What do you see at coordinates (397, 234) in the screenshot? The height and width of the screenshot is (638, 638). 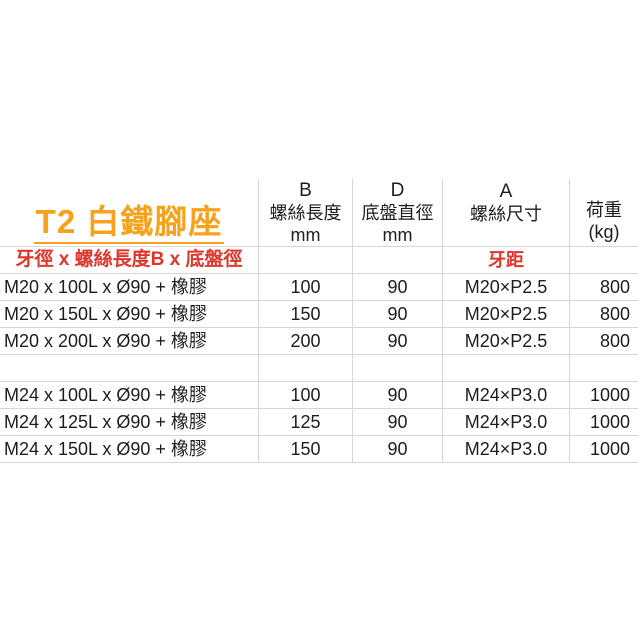 I see `column-header-d-unit: mm` at bounding box center [397, 234].